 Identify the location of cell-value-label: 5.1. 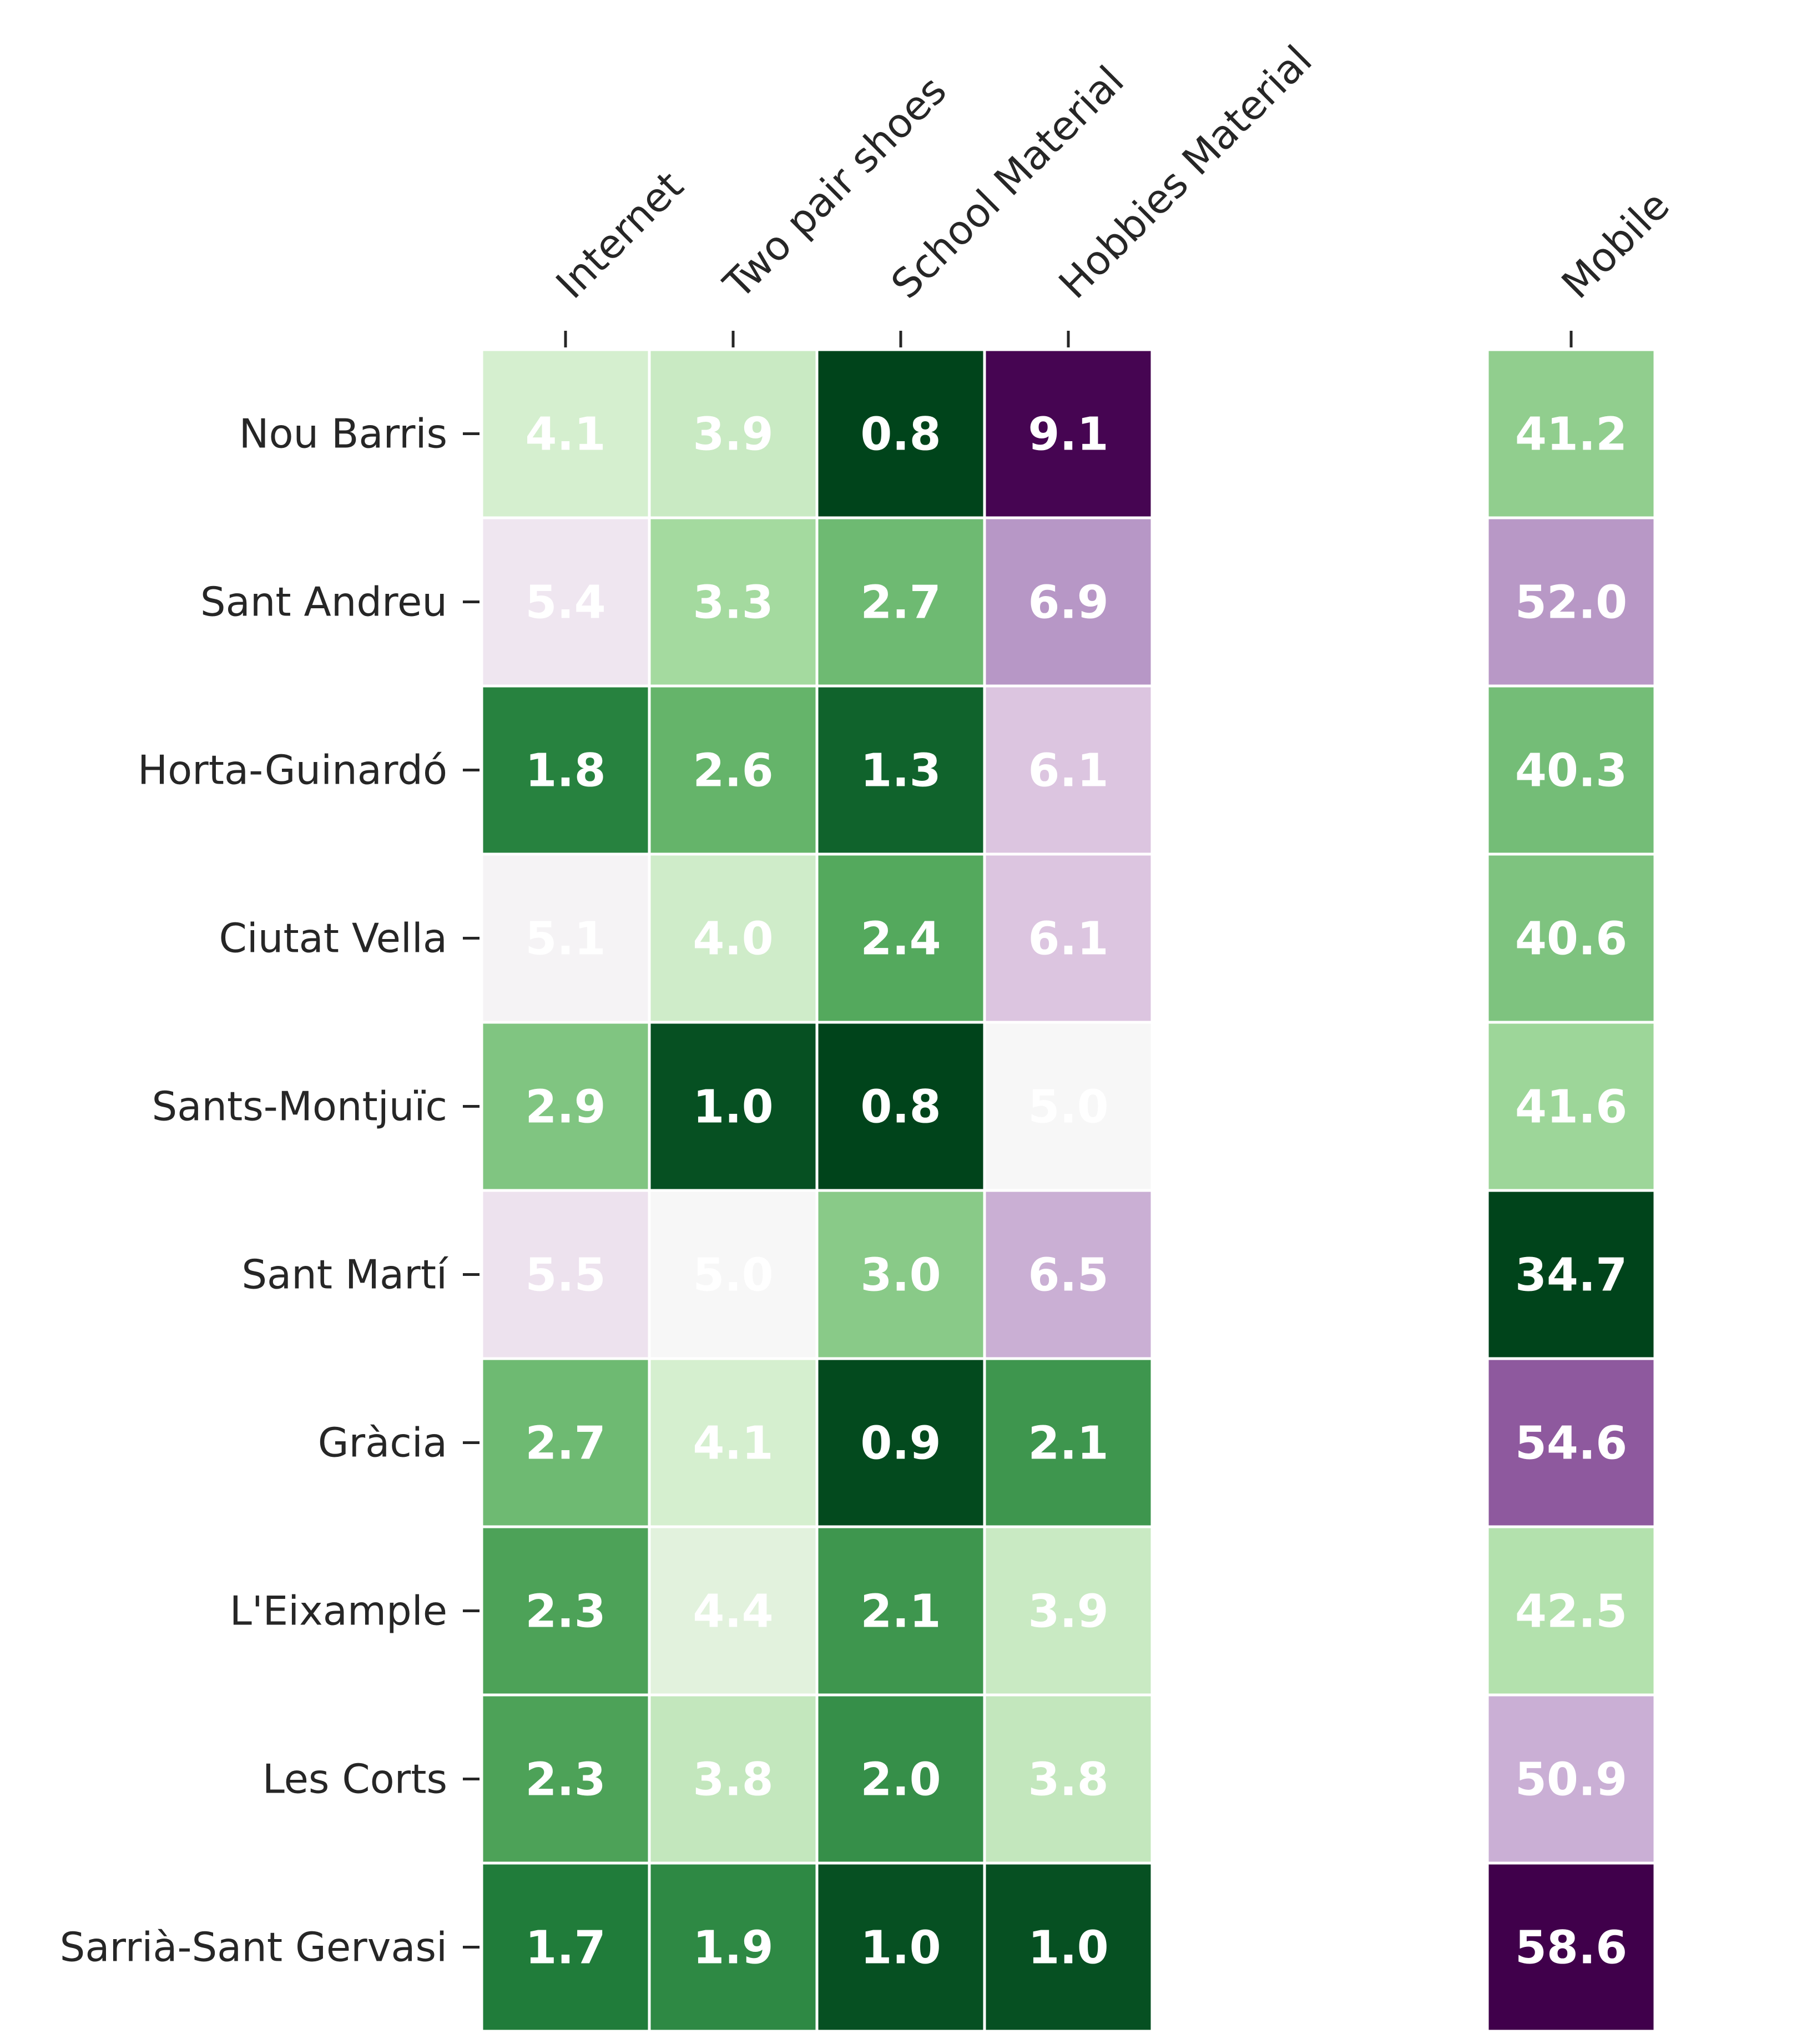
(565, 940).